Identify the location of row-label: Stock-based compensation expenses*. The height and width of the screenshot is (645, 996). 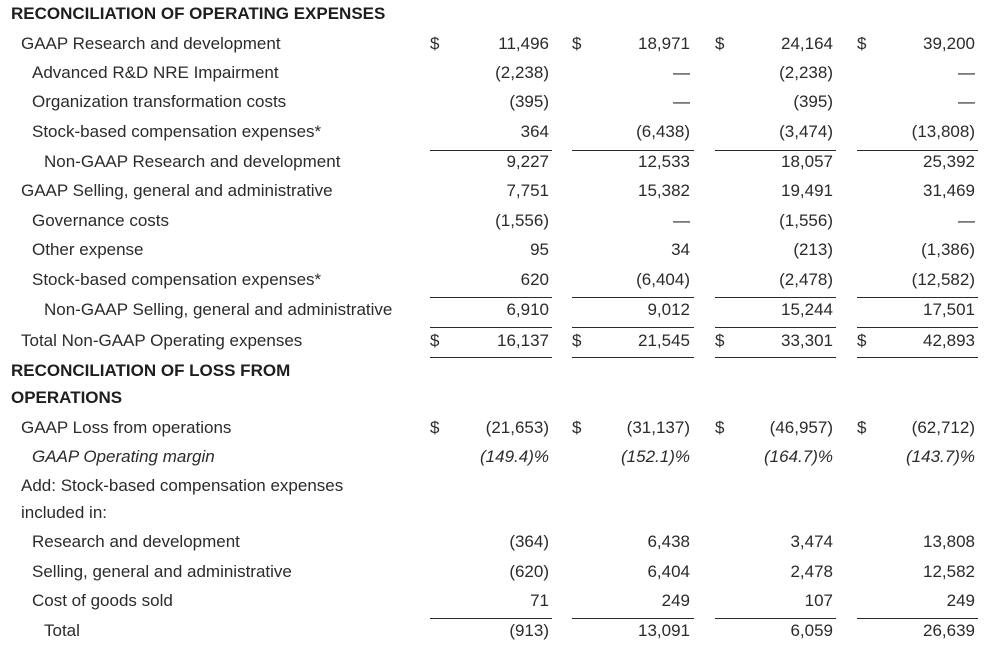
(177, 131).